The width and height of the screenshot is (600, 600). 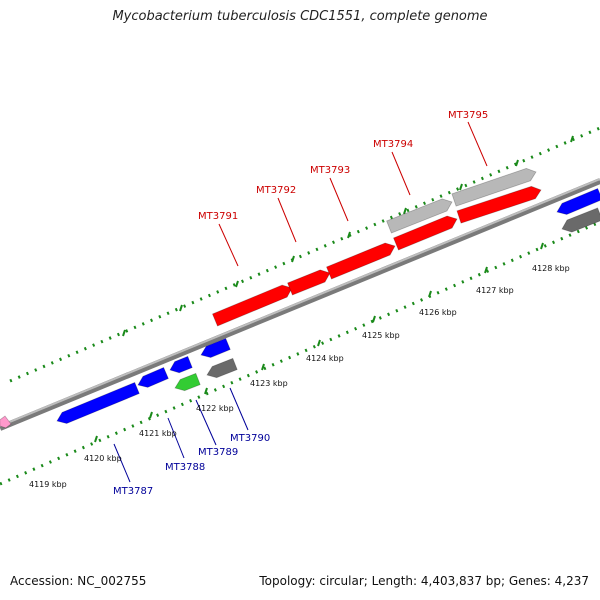 I want to click on gene-label-mt3794: MT3794, so click(x=393, y=144).